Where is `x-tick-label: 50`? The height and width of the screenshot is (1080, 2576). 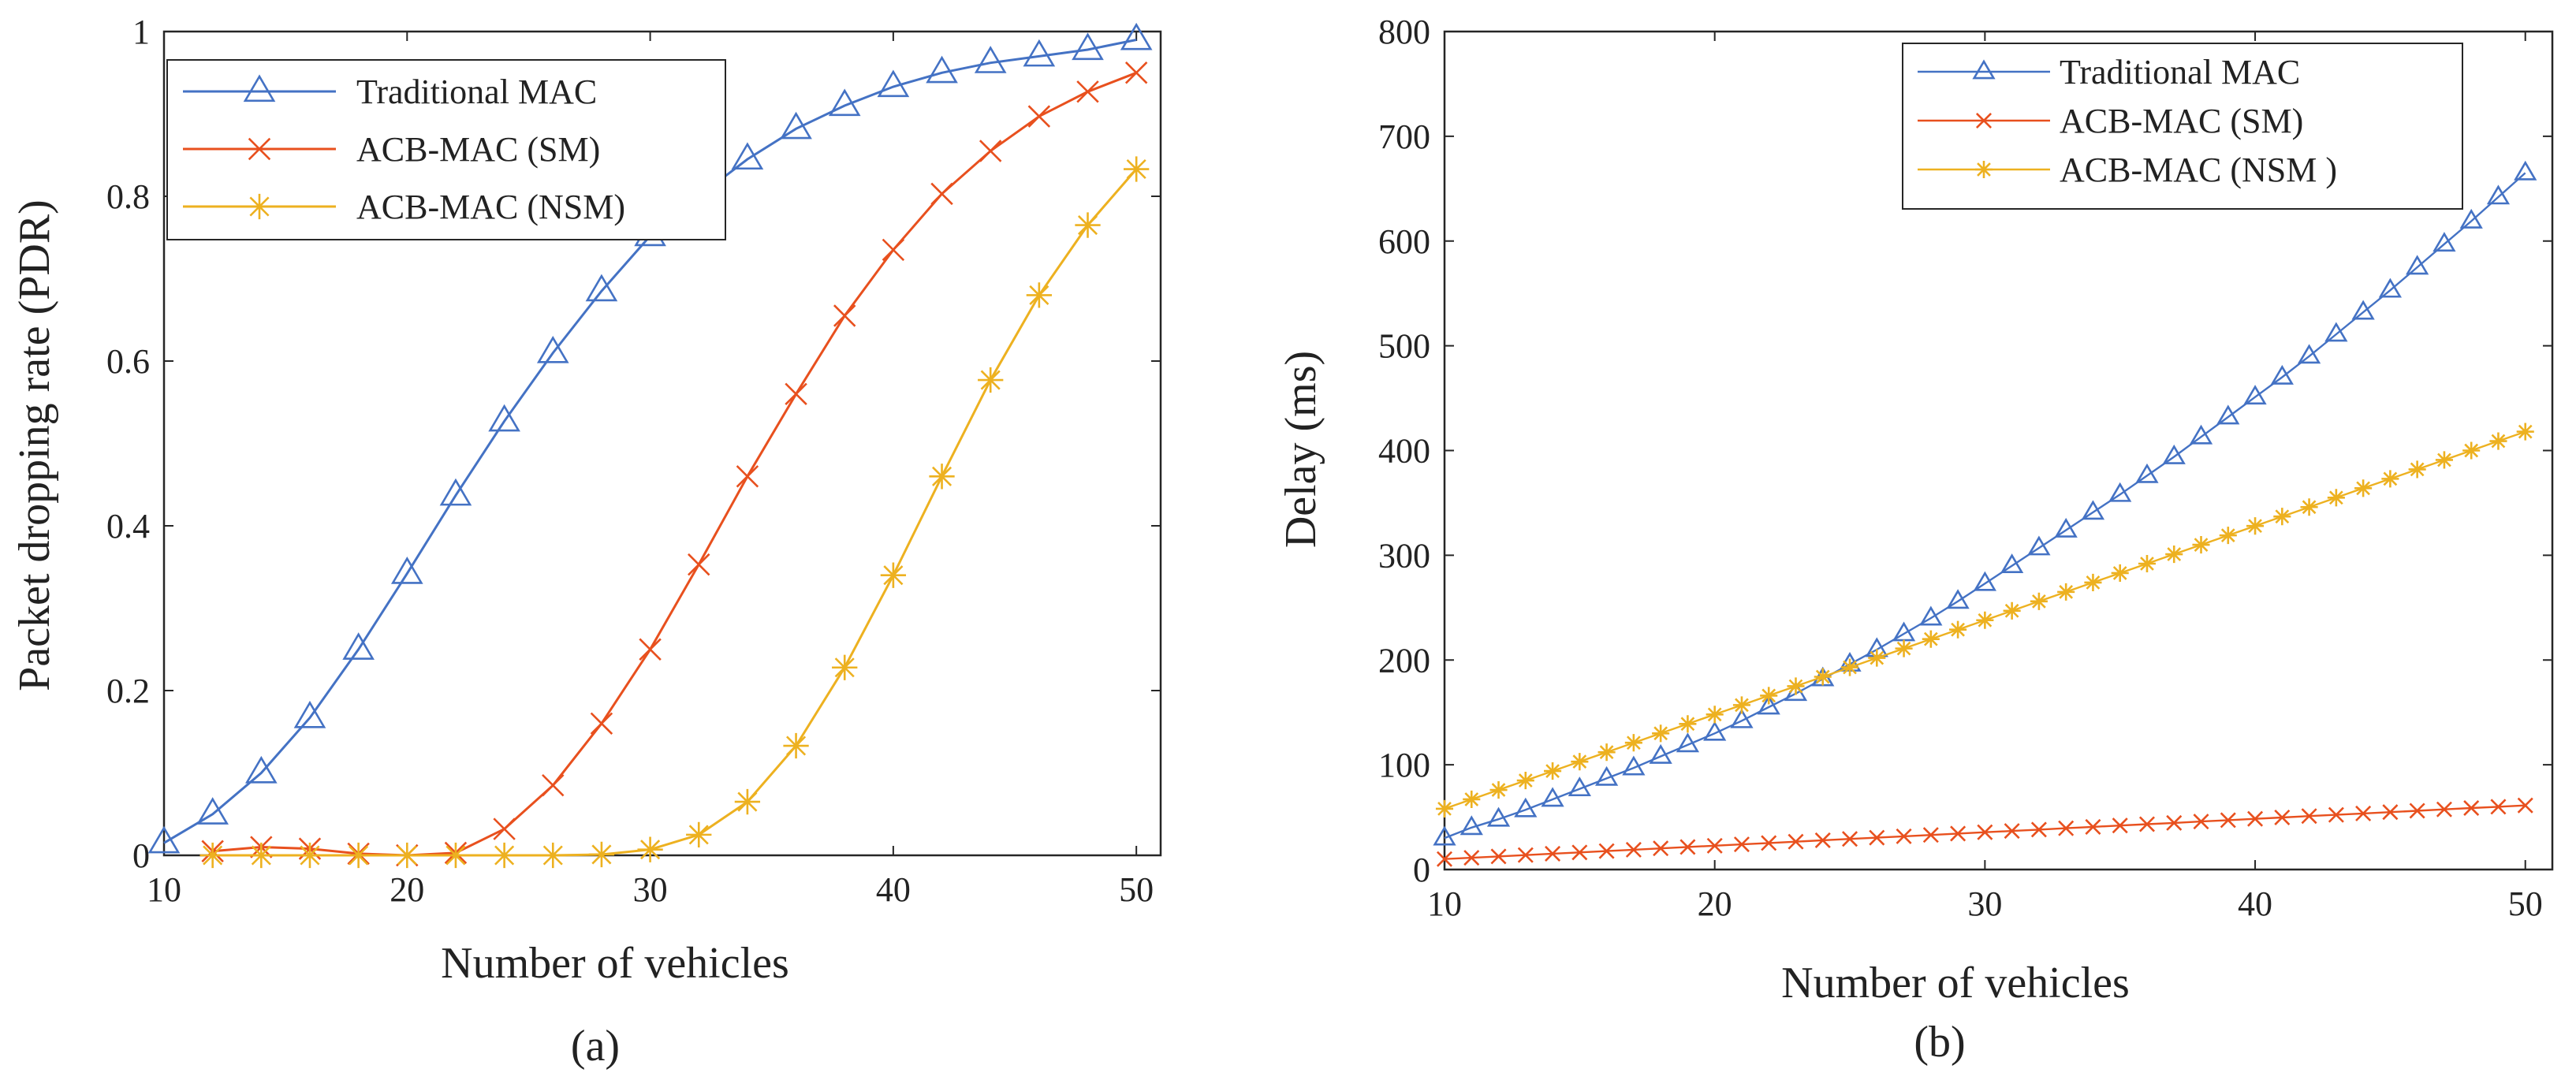
x-tick-label: 50 is located at coordinates (2525, 904).